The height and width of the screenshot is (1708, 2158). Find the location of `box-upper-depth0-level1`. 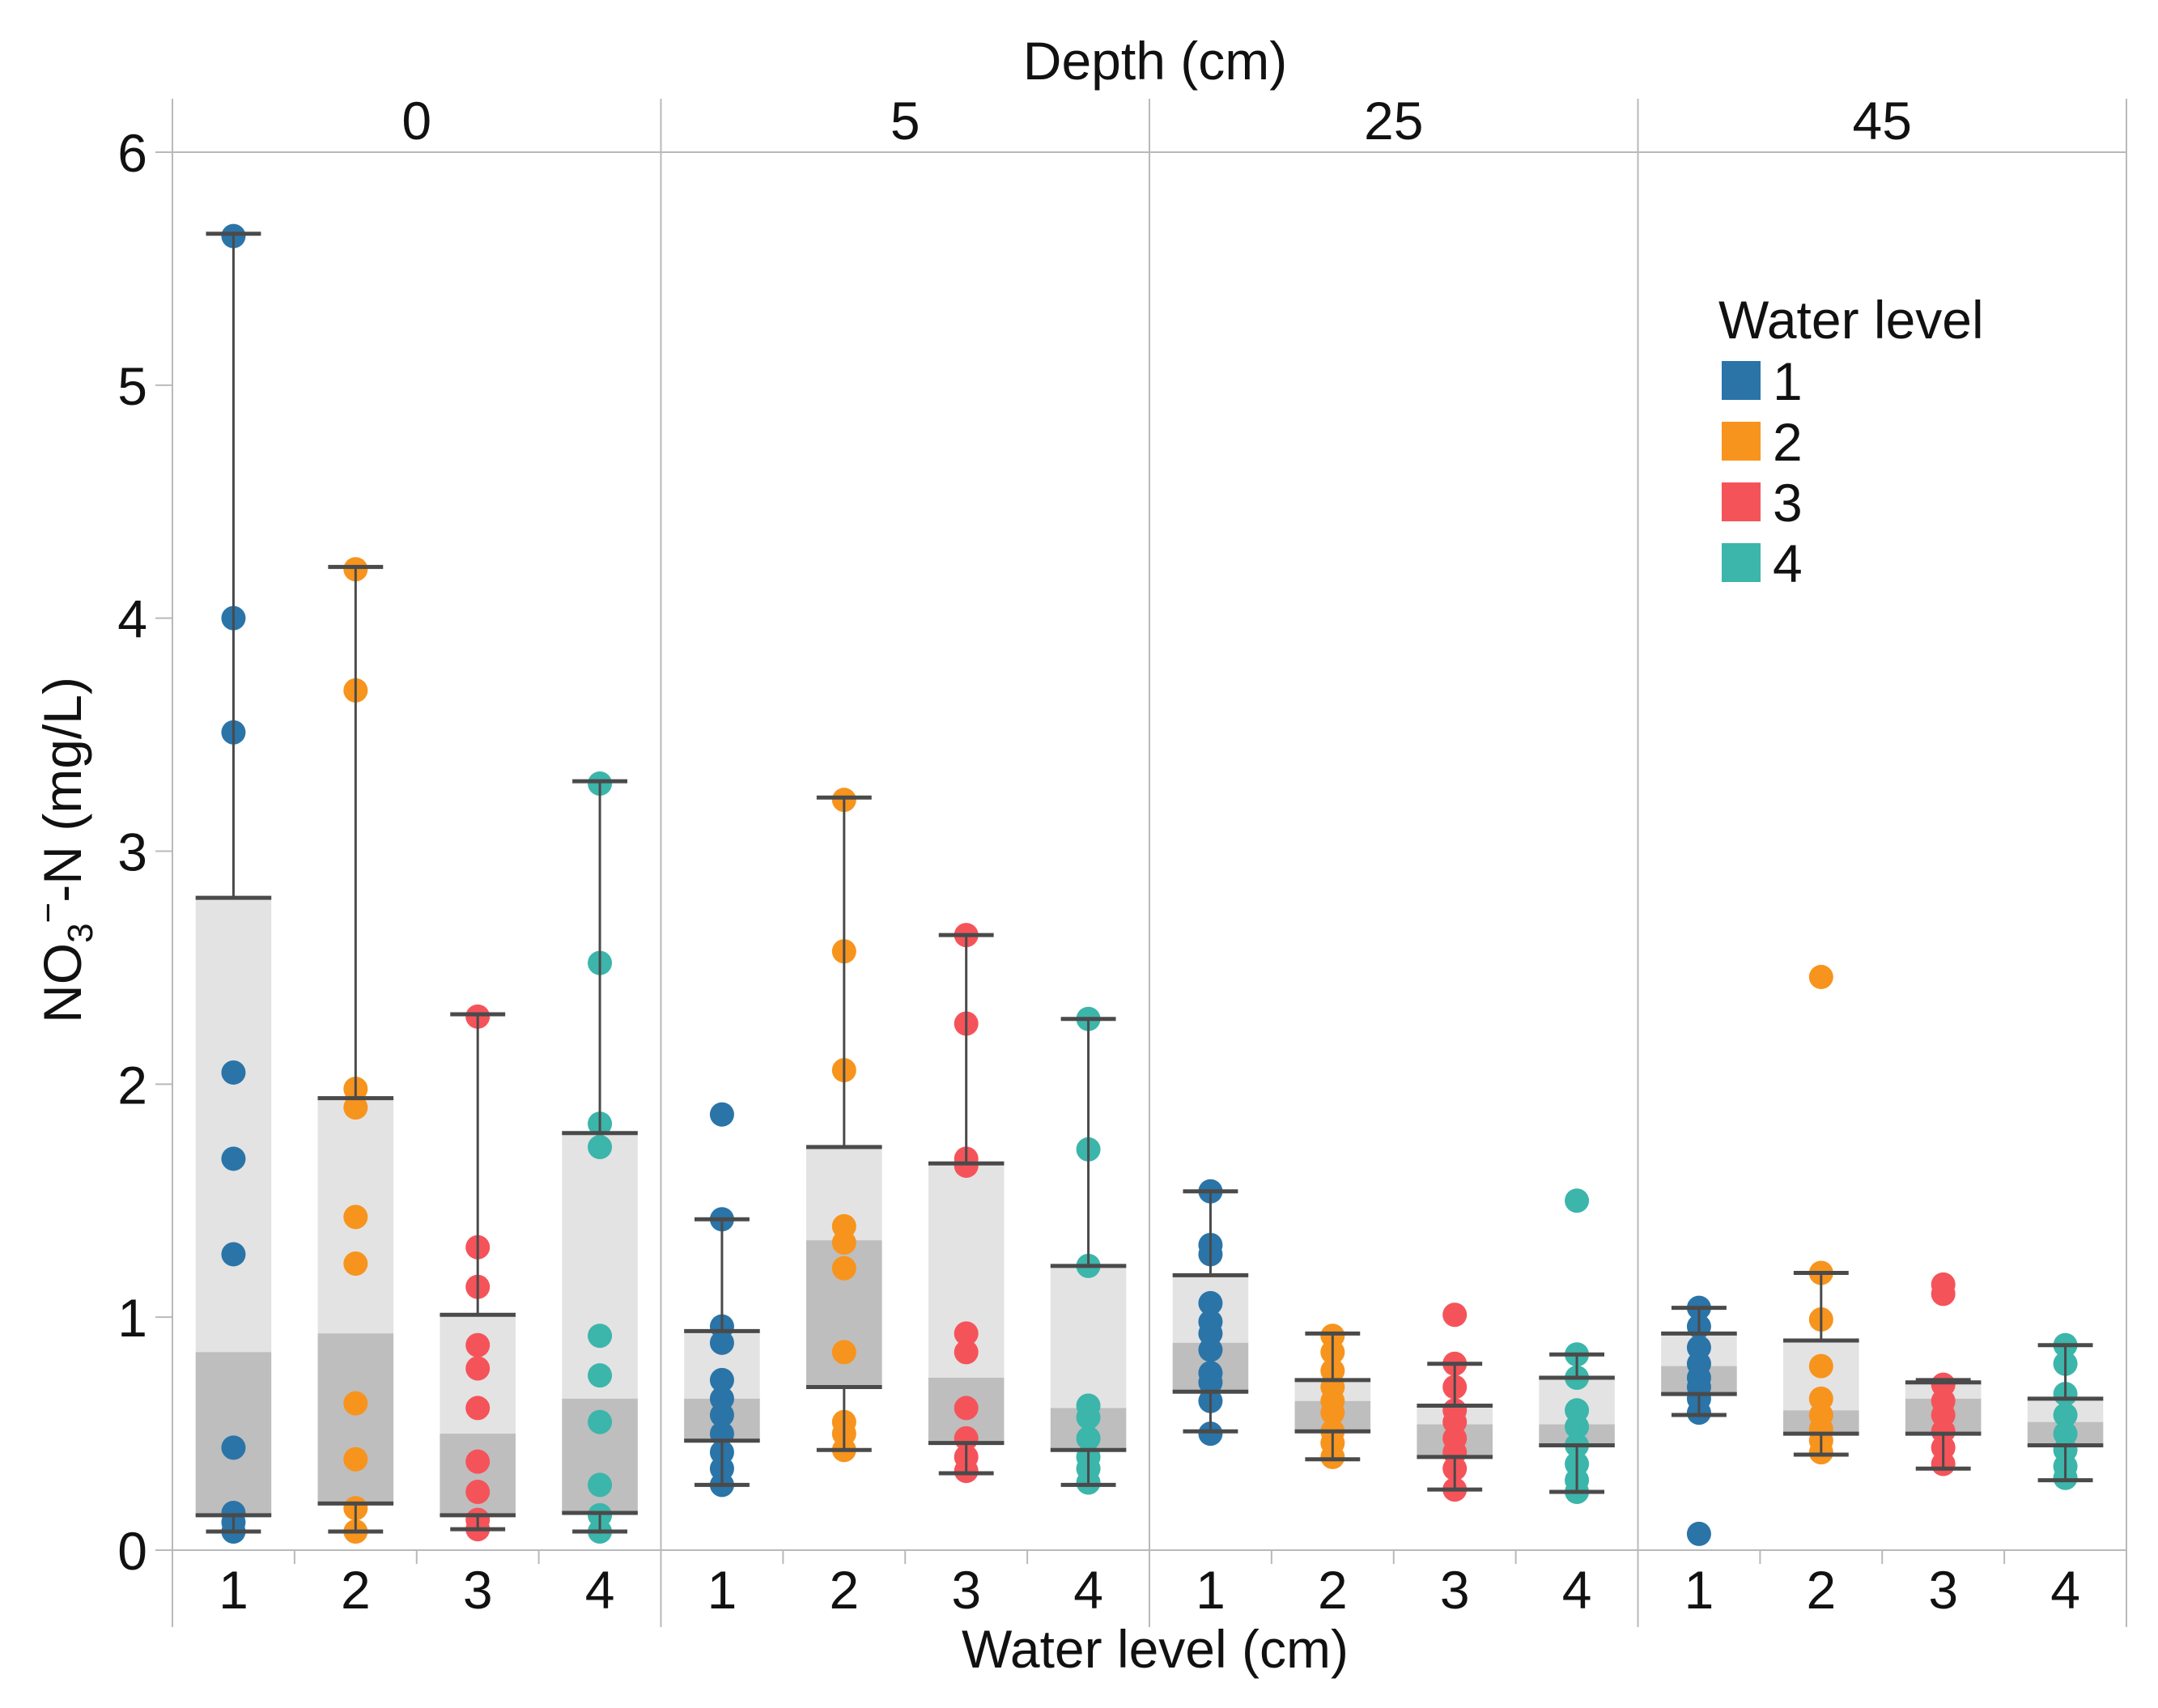

box-upper-depth0-level1 is located at coordinates (234, 1125).